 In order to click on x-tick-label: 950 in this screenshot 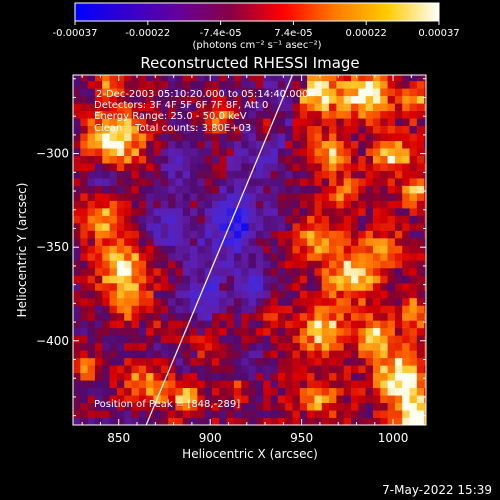, I will do `click(301, 438)`.